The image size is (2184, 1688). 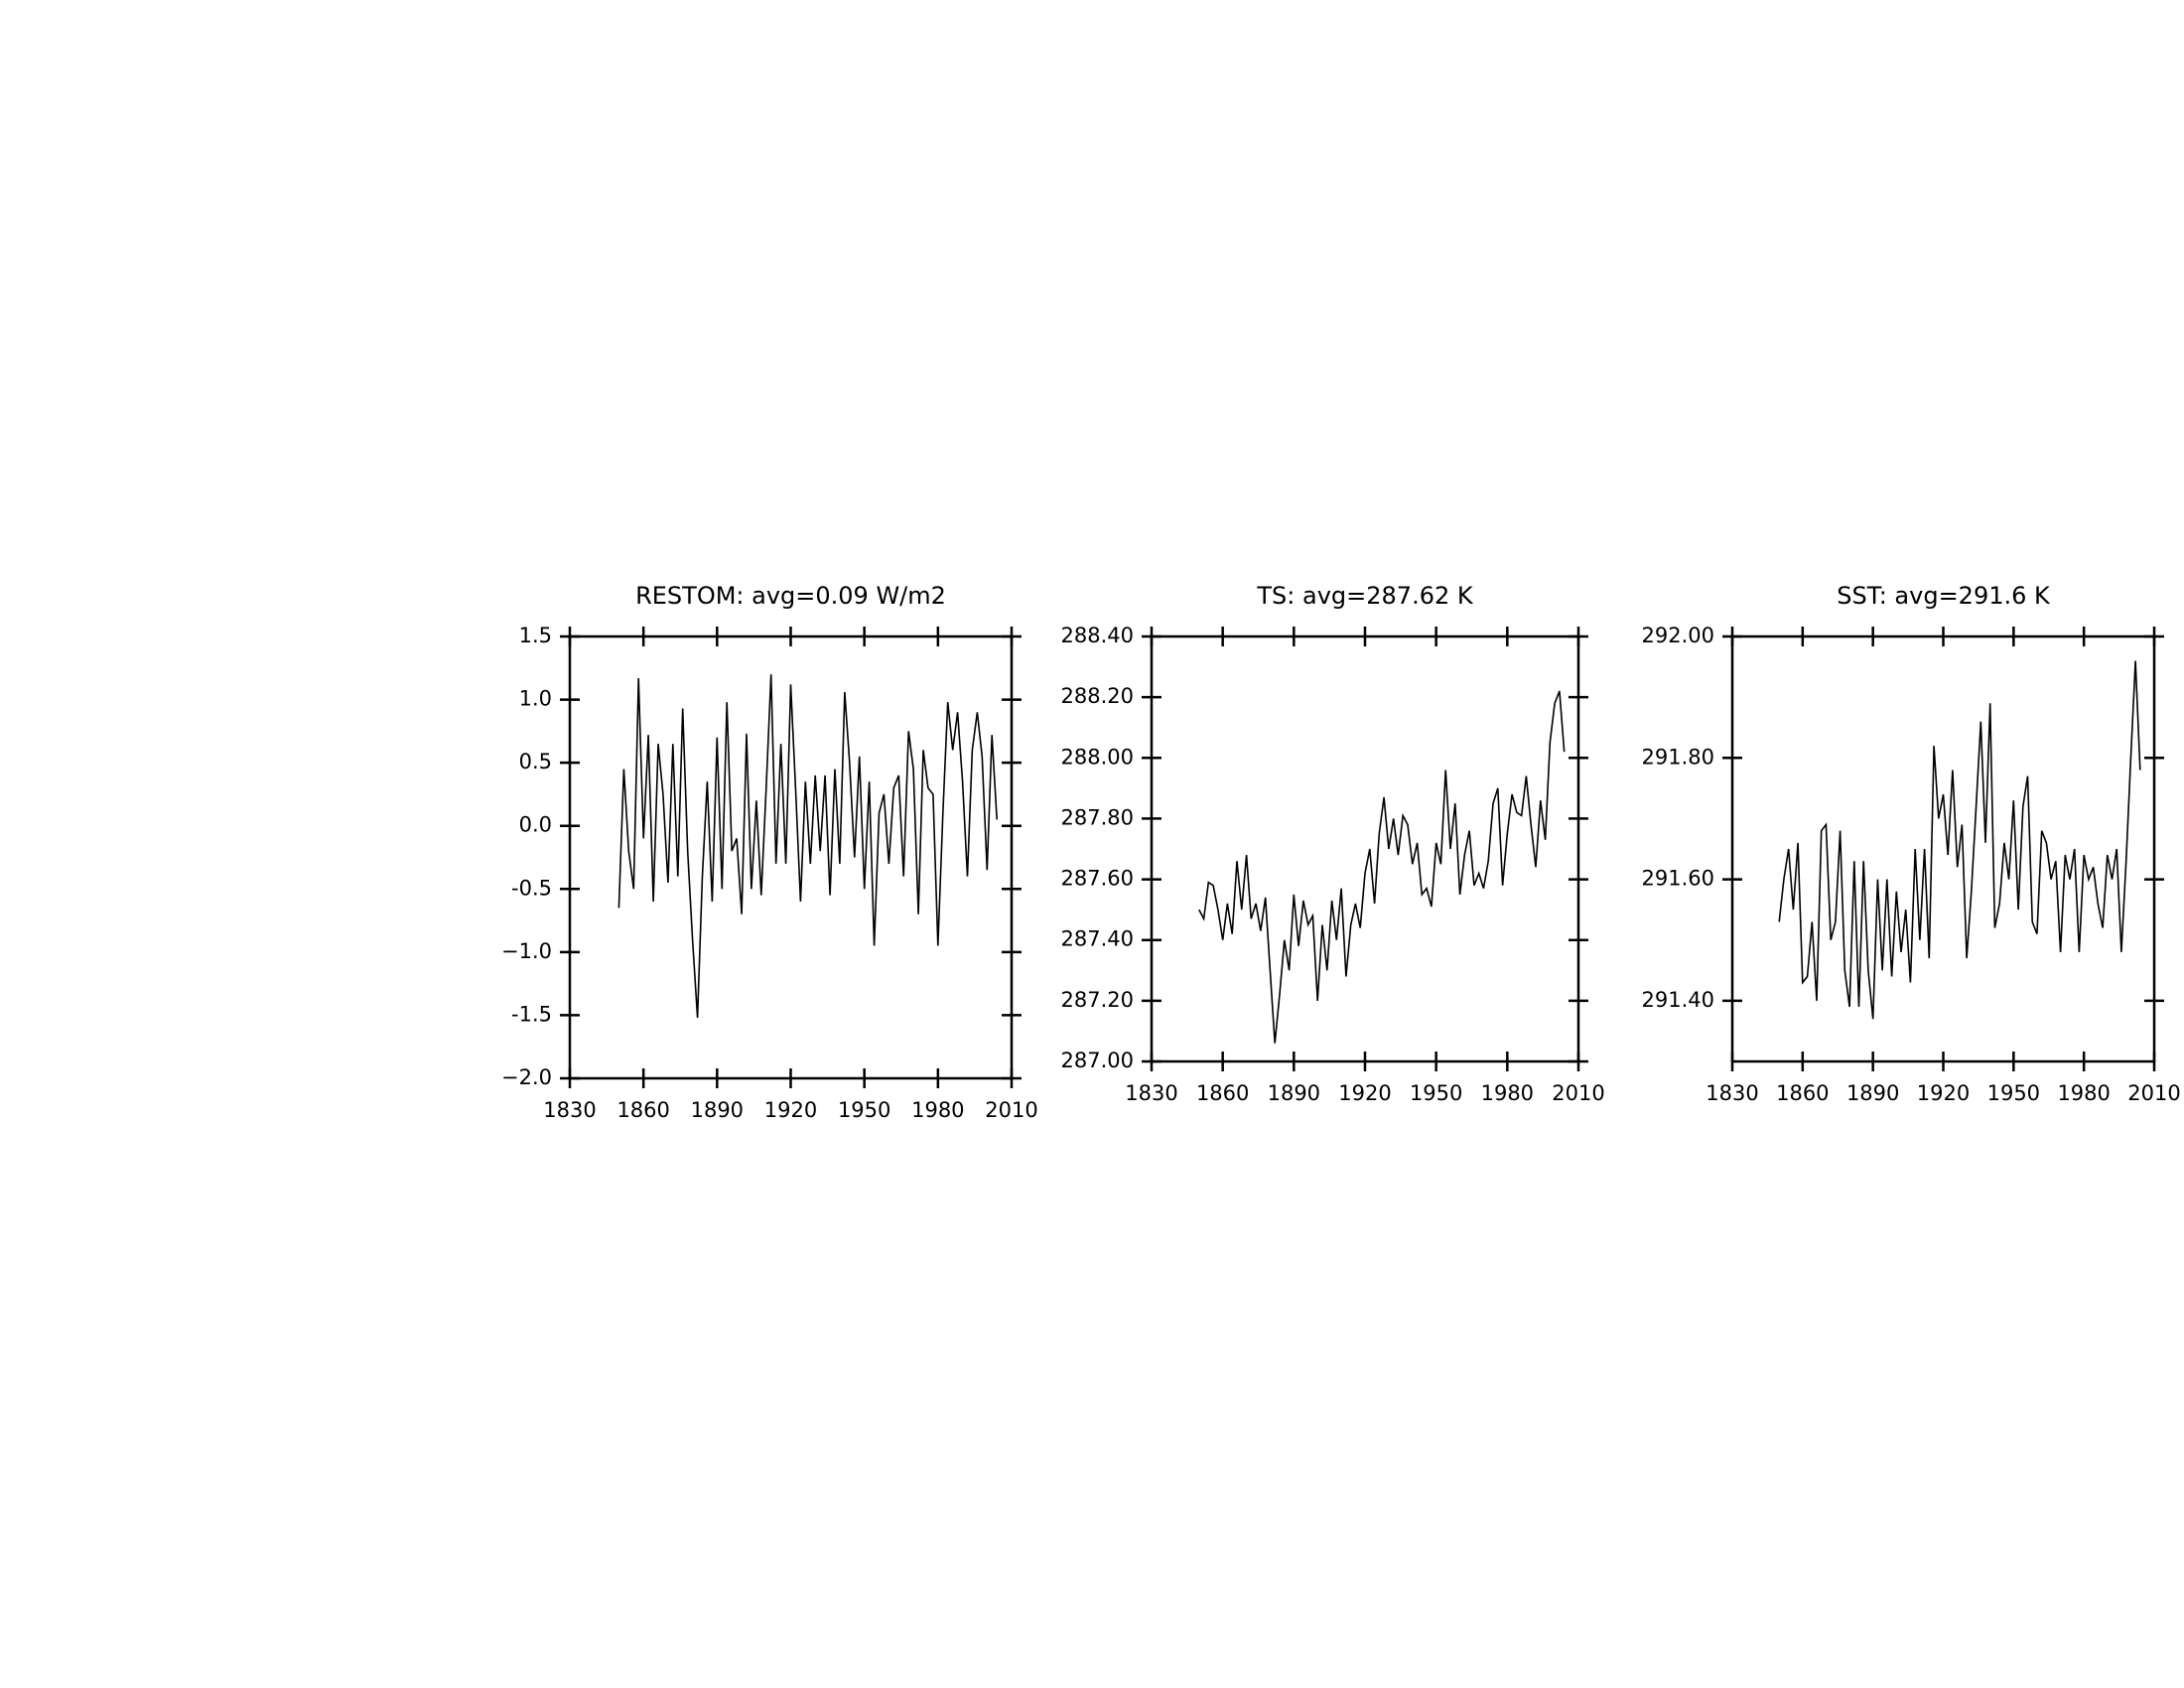 I want to click on y-tick-label: 288.20, so click(x=1097, y=696).